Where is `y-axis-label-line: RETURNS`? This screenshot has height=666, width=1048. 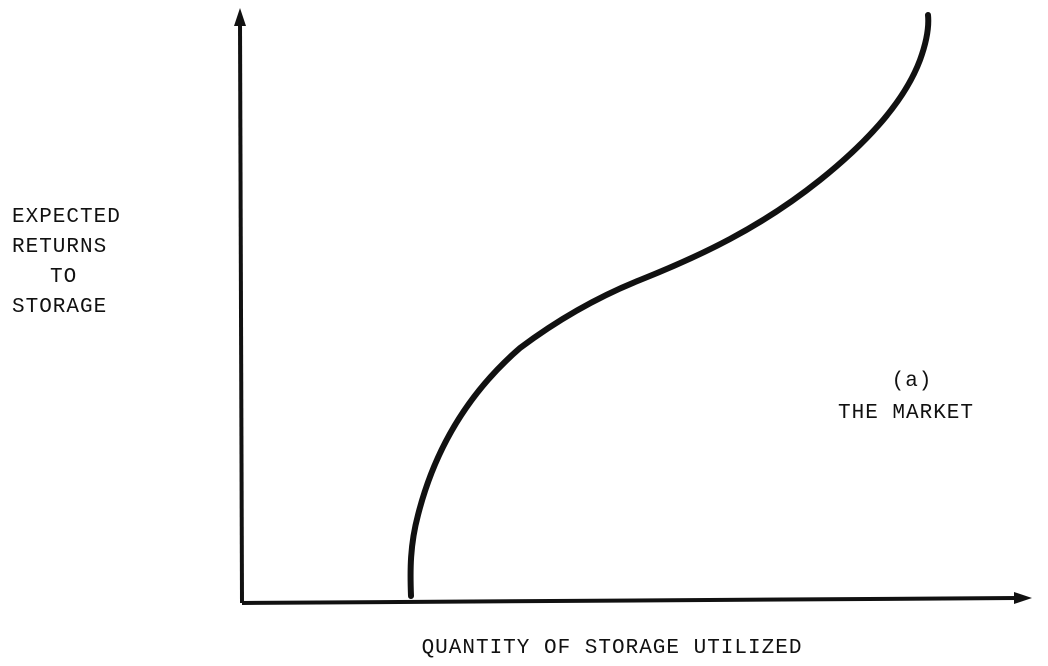
y-axis-label-line: RETURNS is located at coordinates (59, 247).